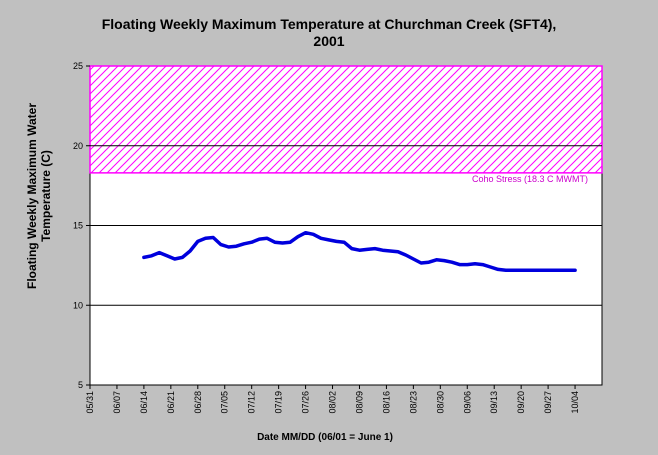 This screenshot has width=658, height=455. What do you see at coordinates (32, 196) in the screenshot?
I see `y-axis-label-line1: Floating Weekly Maximum Water` at bounding box center [32, 196].